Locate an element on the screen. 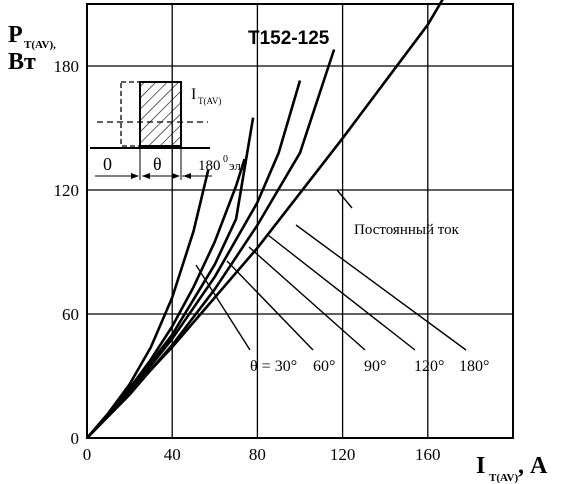 Image resolution: width=568 pixels, height=484 pixels. inset-arrowhead-theta-right is located at coordinates (176, 176).